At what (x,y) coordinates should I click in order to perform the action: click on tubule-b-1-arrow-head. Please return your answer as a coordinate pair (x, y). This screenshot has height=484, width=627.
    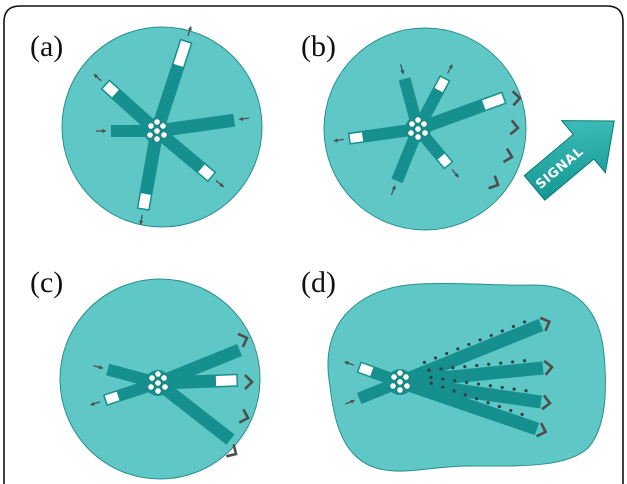
    Looking at the image, I should click on (402, 71).